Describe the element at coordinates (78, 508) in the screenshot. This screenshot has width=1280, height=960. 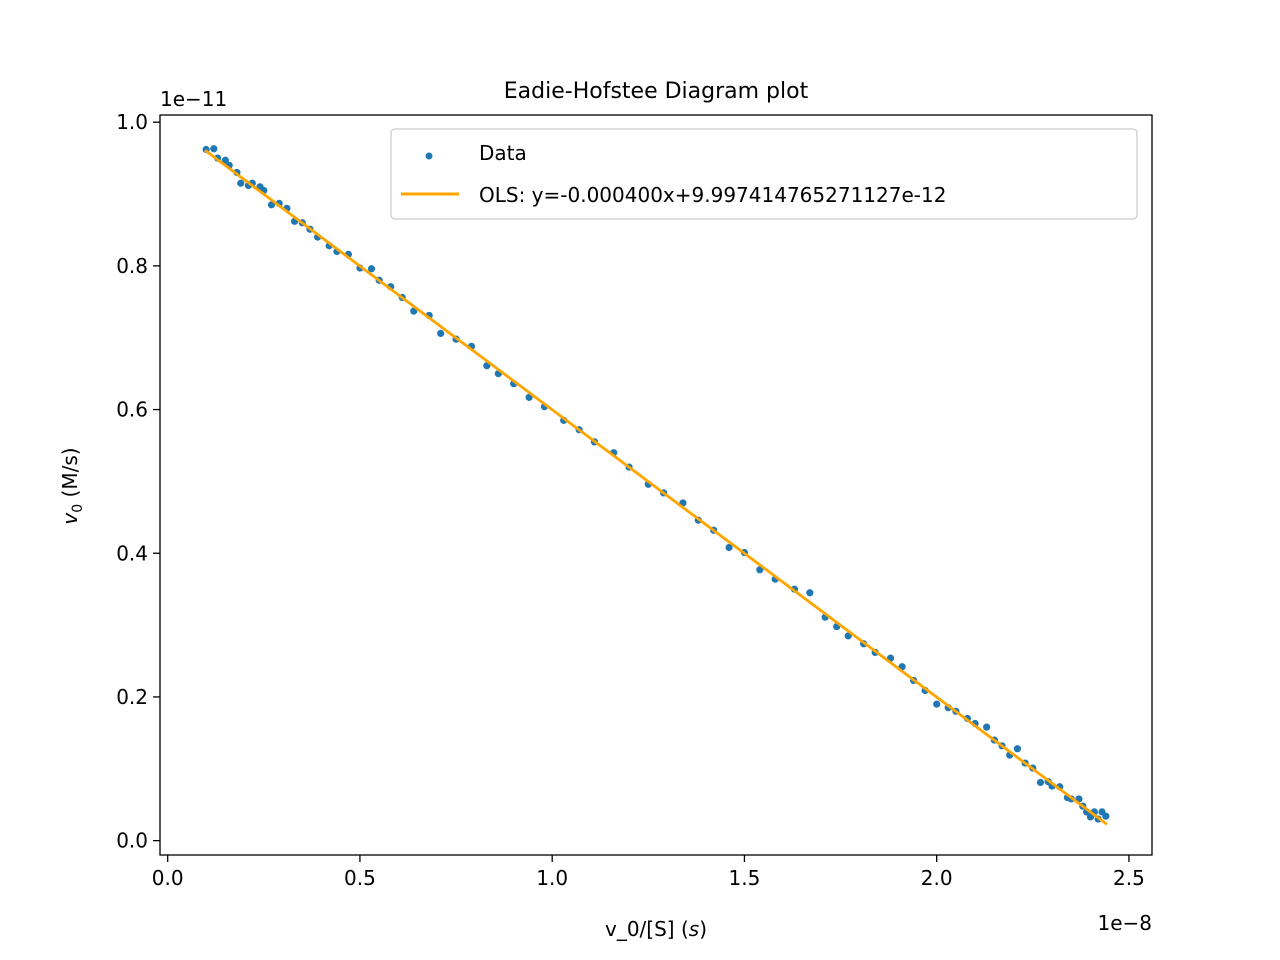
I see `y-axis-label-subscript: 0` at that location.